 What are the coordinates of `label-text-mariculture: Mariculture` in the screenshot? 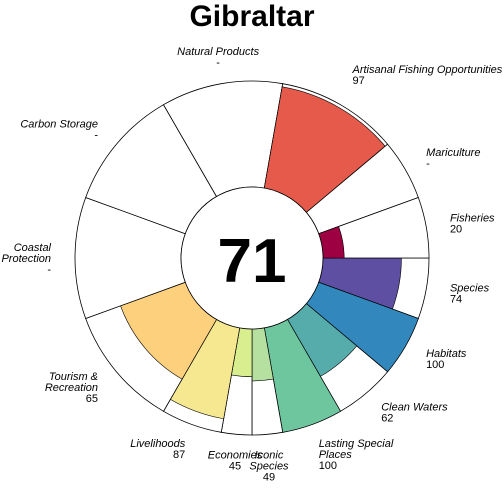 It's located at (453, 153).